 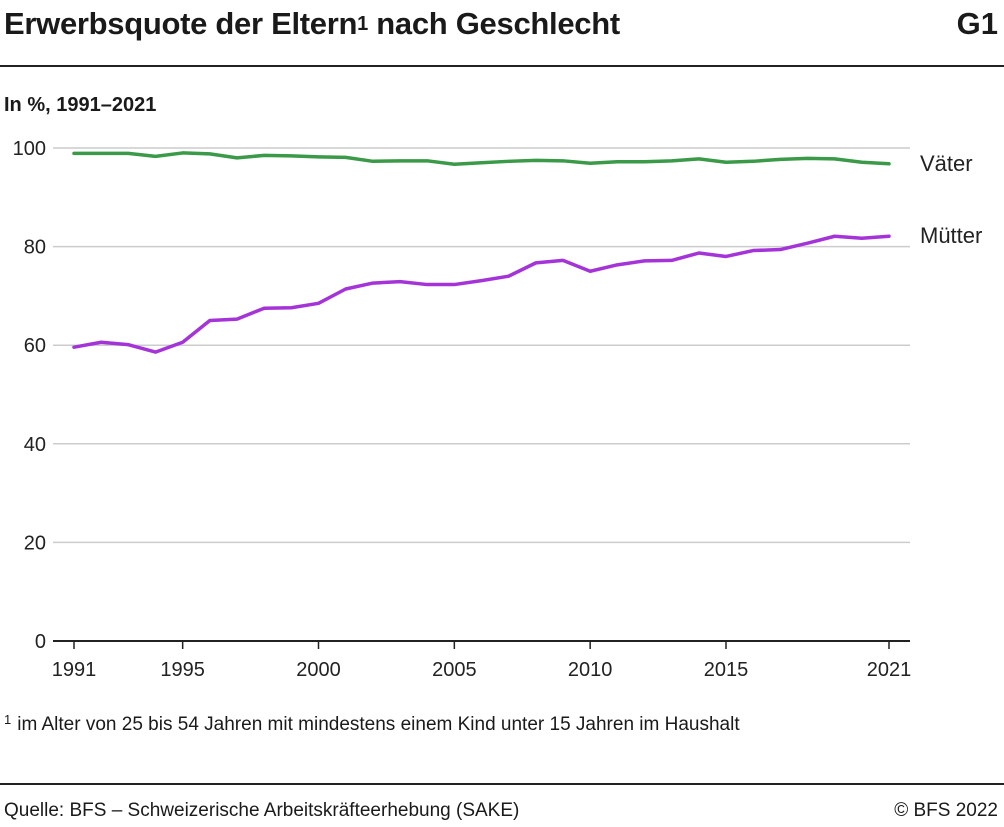 I want to click on y-tick-label: 40, so click(x=35, y=445).